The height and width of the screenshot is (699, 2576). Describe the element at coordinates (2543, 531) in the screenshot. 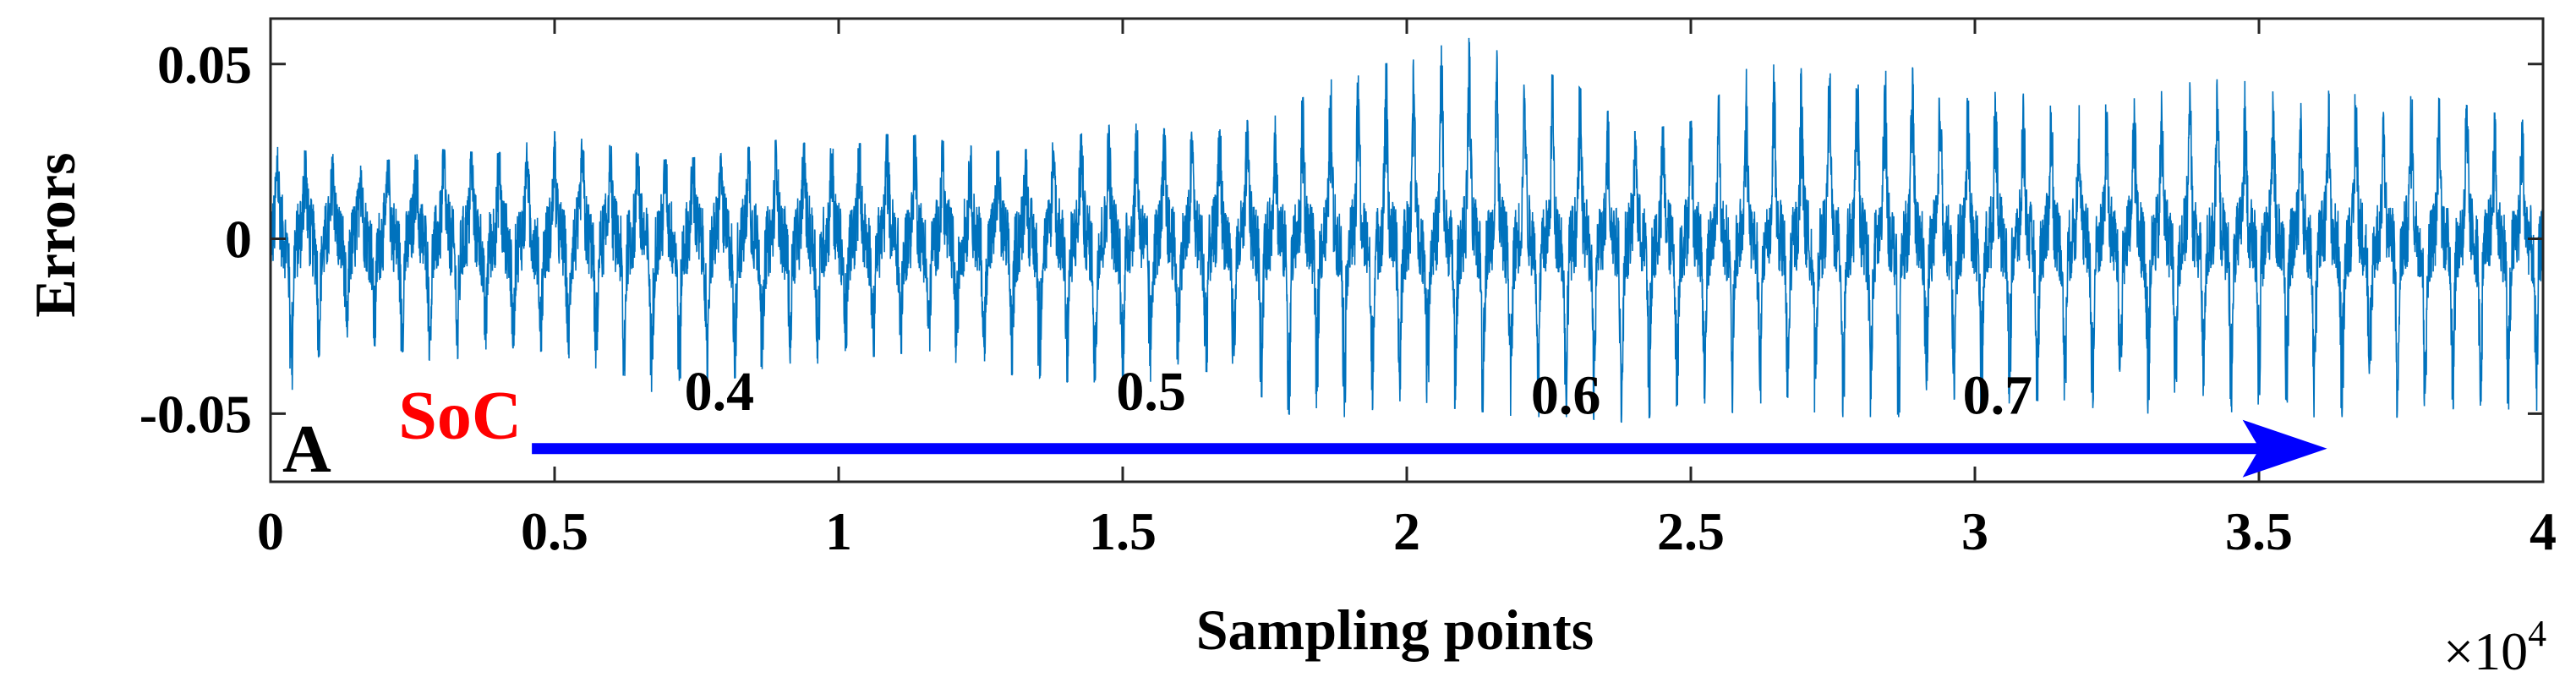

I see `x-tick-label: 4` at that location.